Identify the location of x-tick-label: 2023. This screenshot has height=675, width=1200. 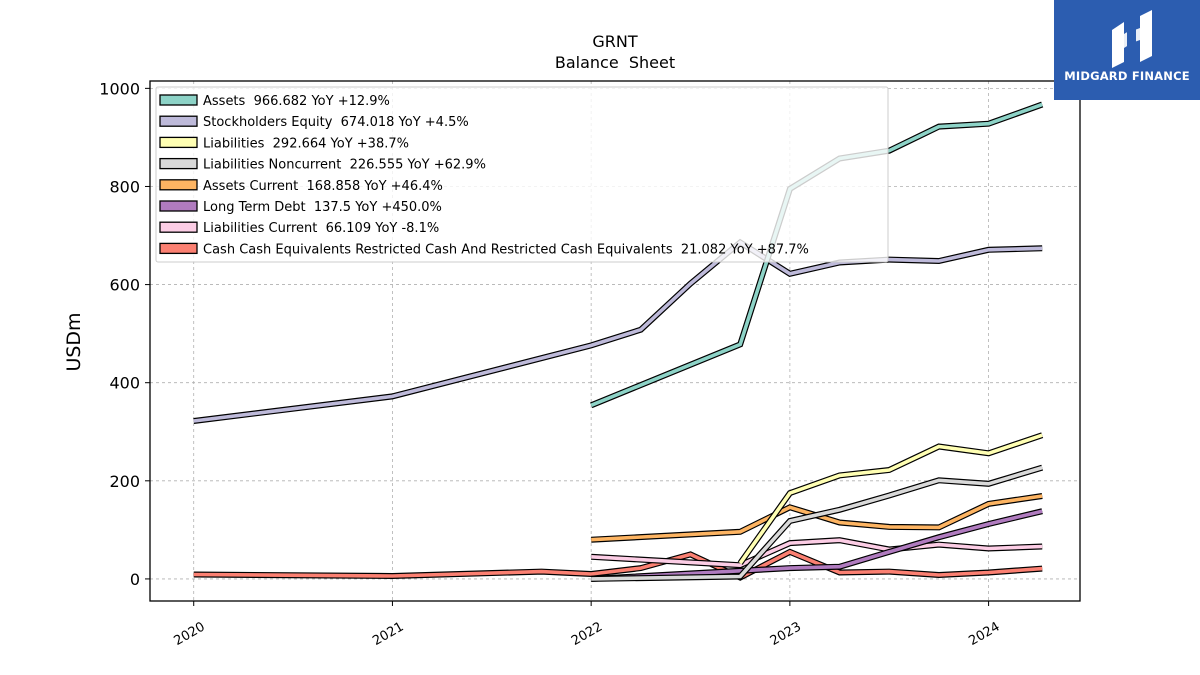
(786, 634).